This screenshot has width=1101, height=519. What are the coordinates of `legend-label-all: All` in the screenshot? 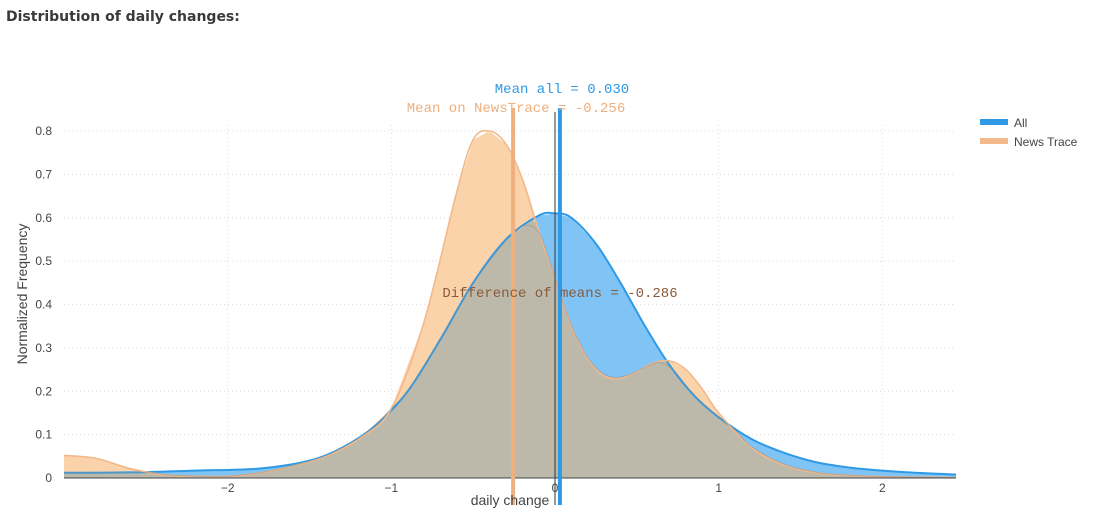 It's located at (1020, 123).